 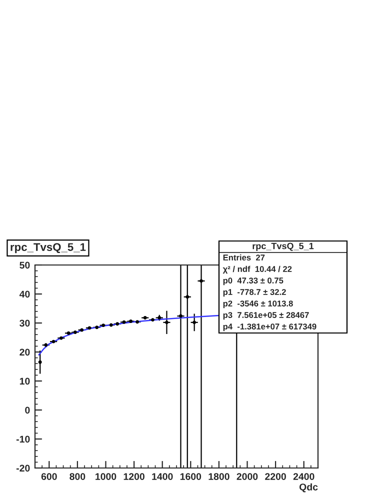 What do you see at coordinates (27, 410) in the screenshot?
I see `y-tick-label: 0` at bounding box center [27, 410].